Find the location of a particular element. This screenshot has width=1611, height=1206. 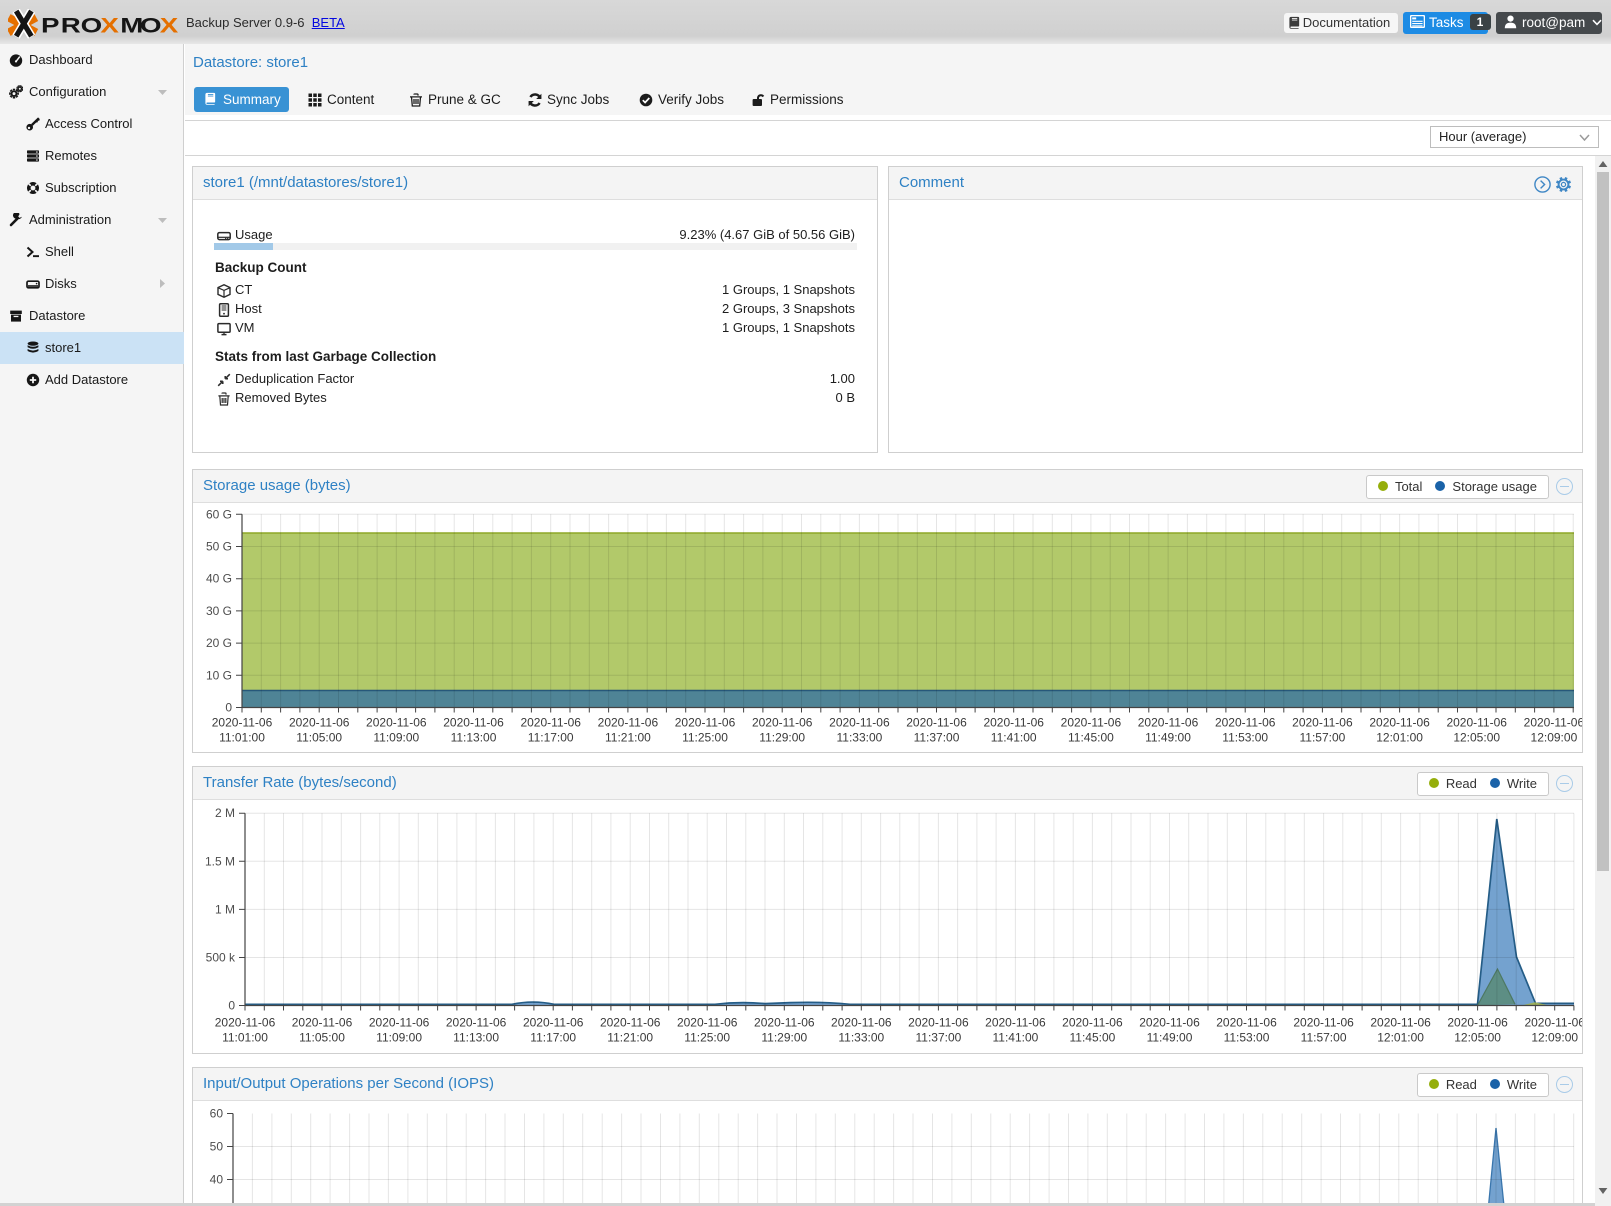

svg-text: M is located at coordinates (131, 26).